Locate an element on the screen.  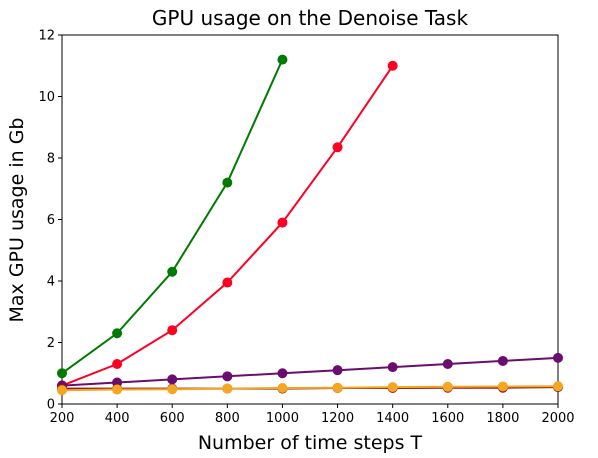
x-axis-label: Number of time steps T is located at coordinates (310, 443).